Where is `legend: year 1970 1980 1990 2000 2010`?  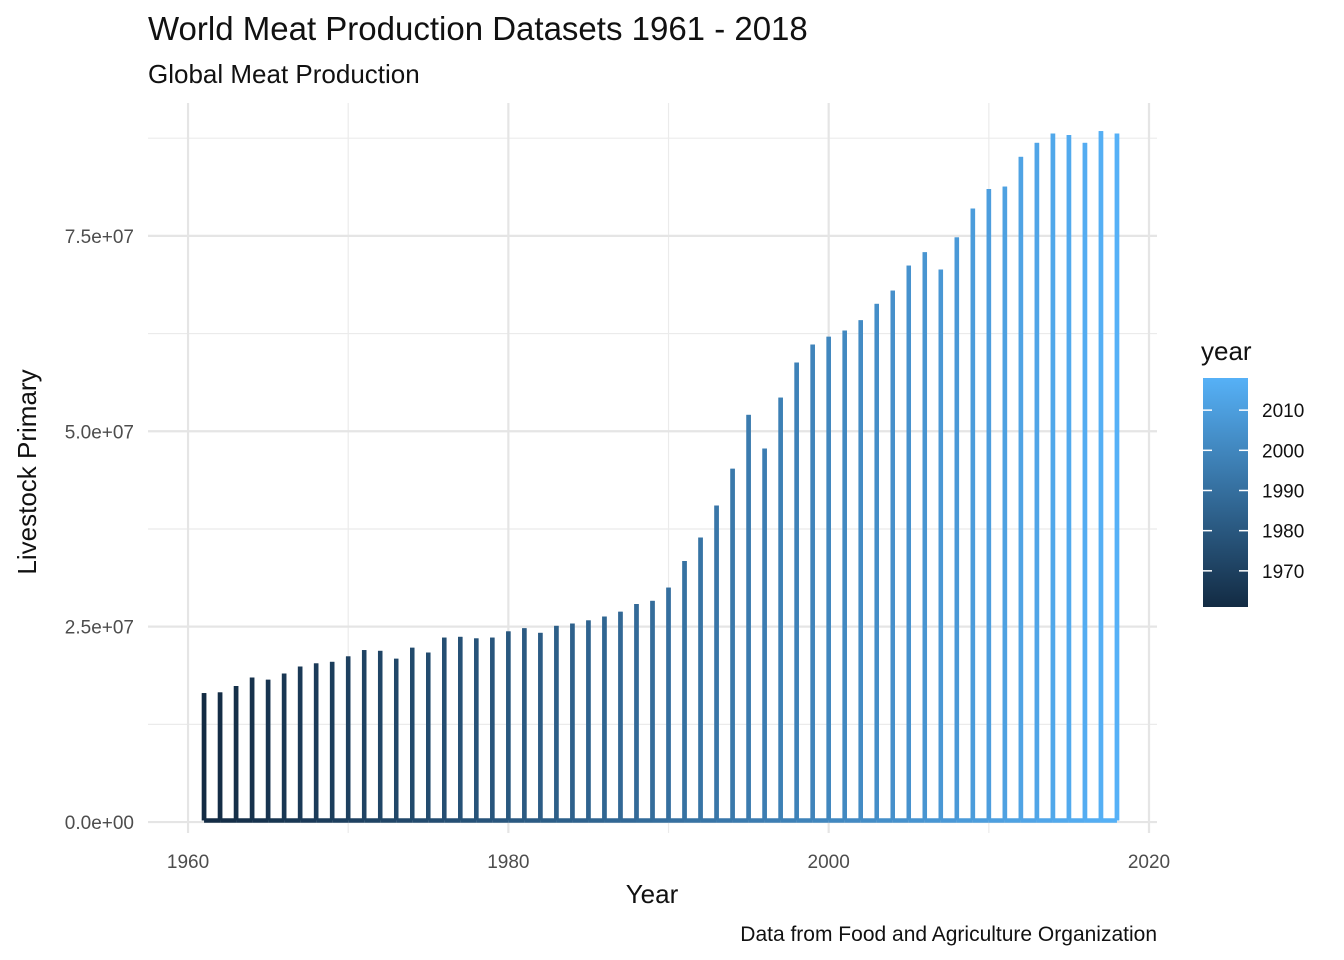 legend: year 1970 1980 1990 2000 2010 is located at coordinates (1252, 471).